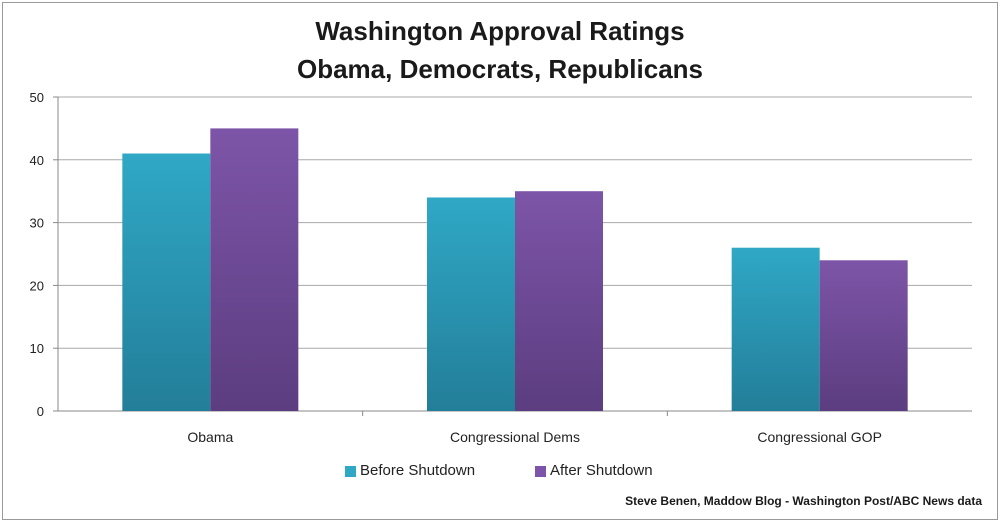 This screenshot has width=1000, height=522. Describe the element at coordinates (37, 97) in the screenshot. I see `y-tick-label: 50` at that location.